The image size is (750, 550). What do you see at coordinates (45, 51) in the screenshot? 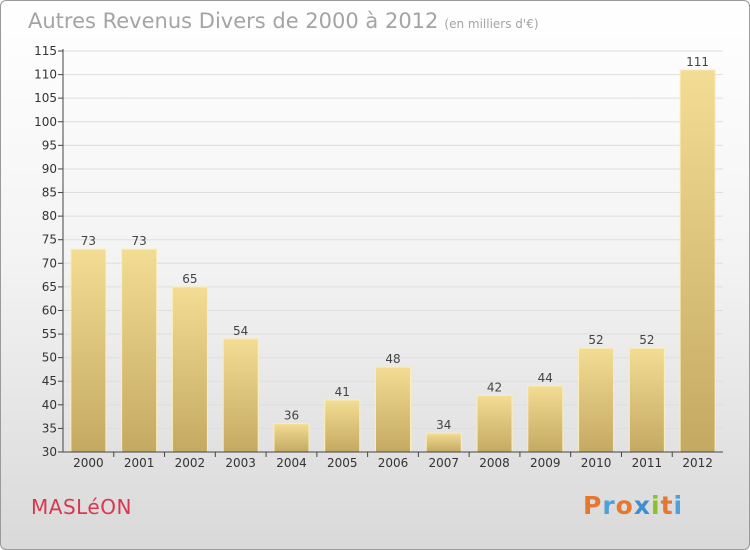
I see `y-tick-label: 115` at bounding box center [45, 51].